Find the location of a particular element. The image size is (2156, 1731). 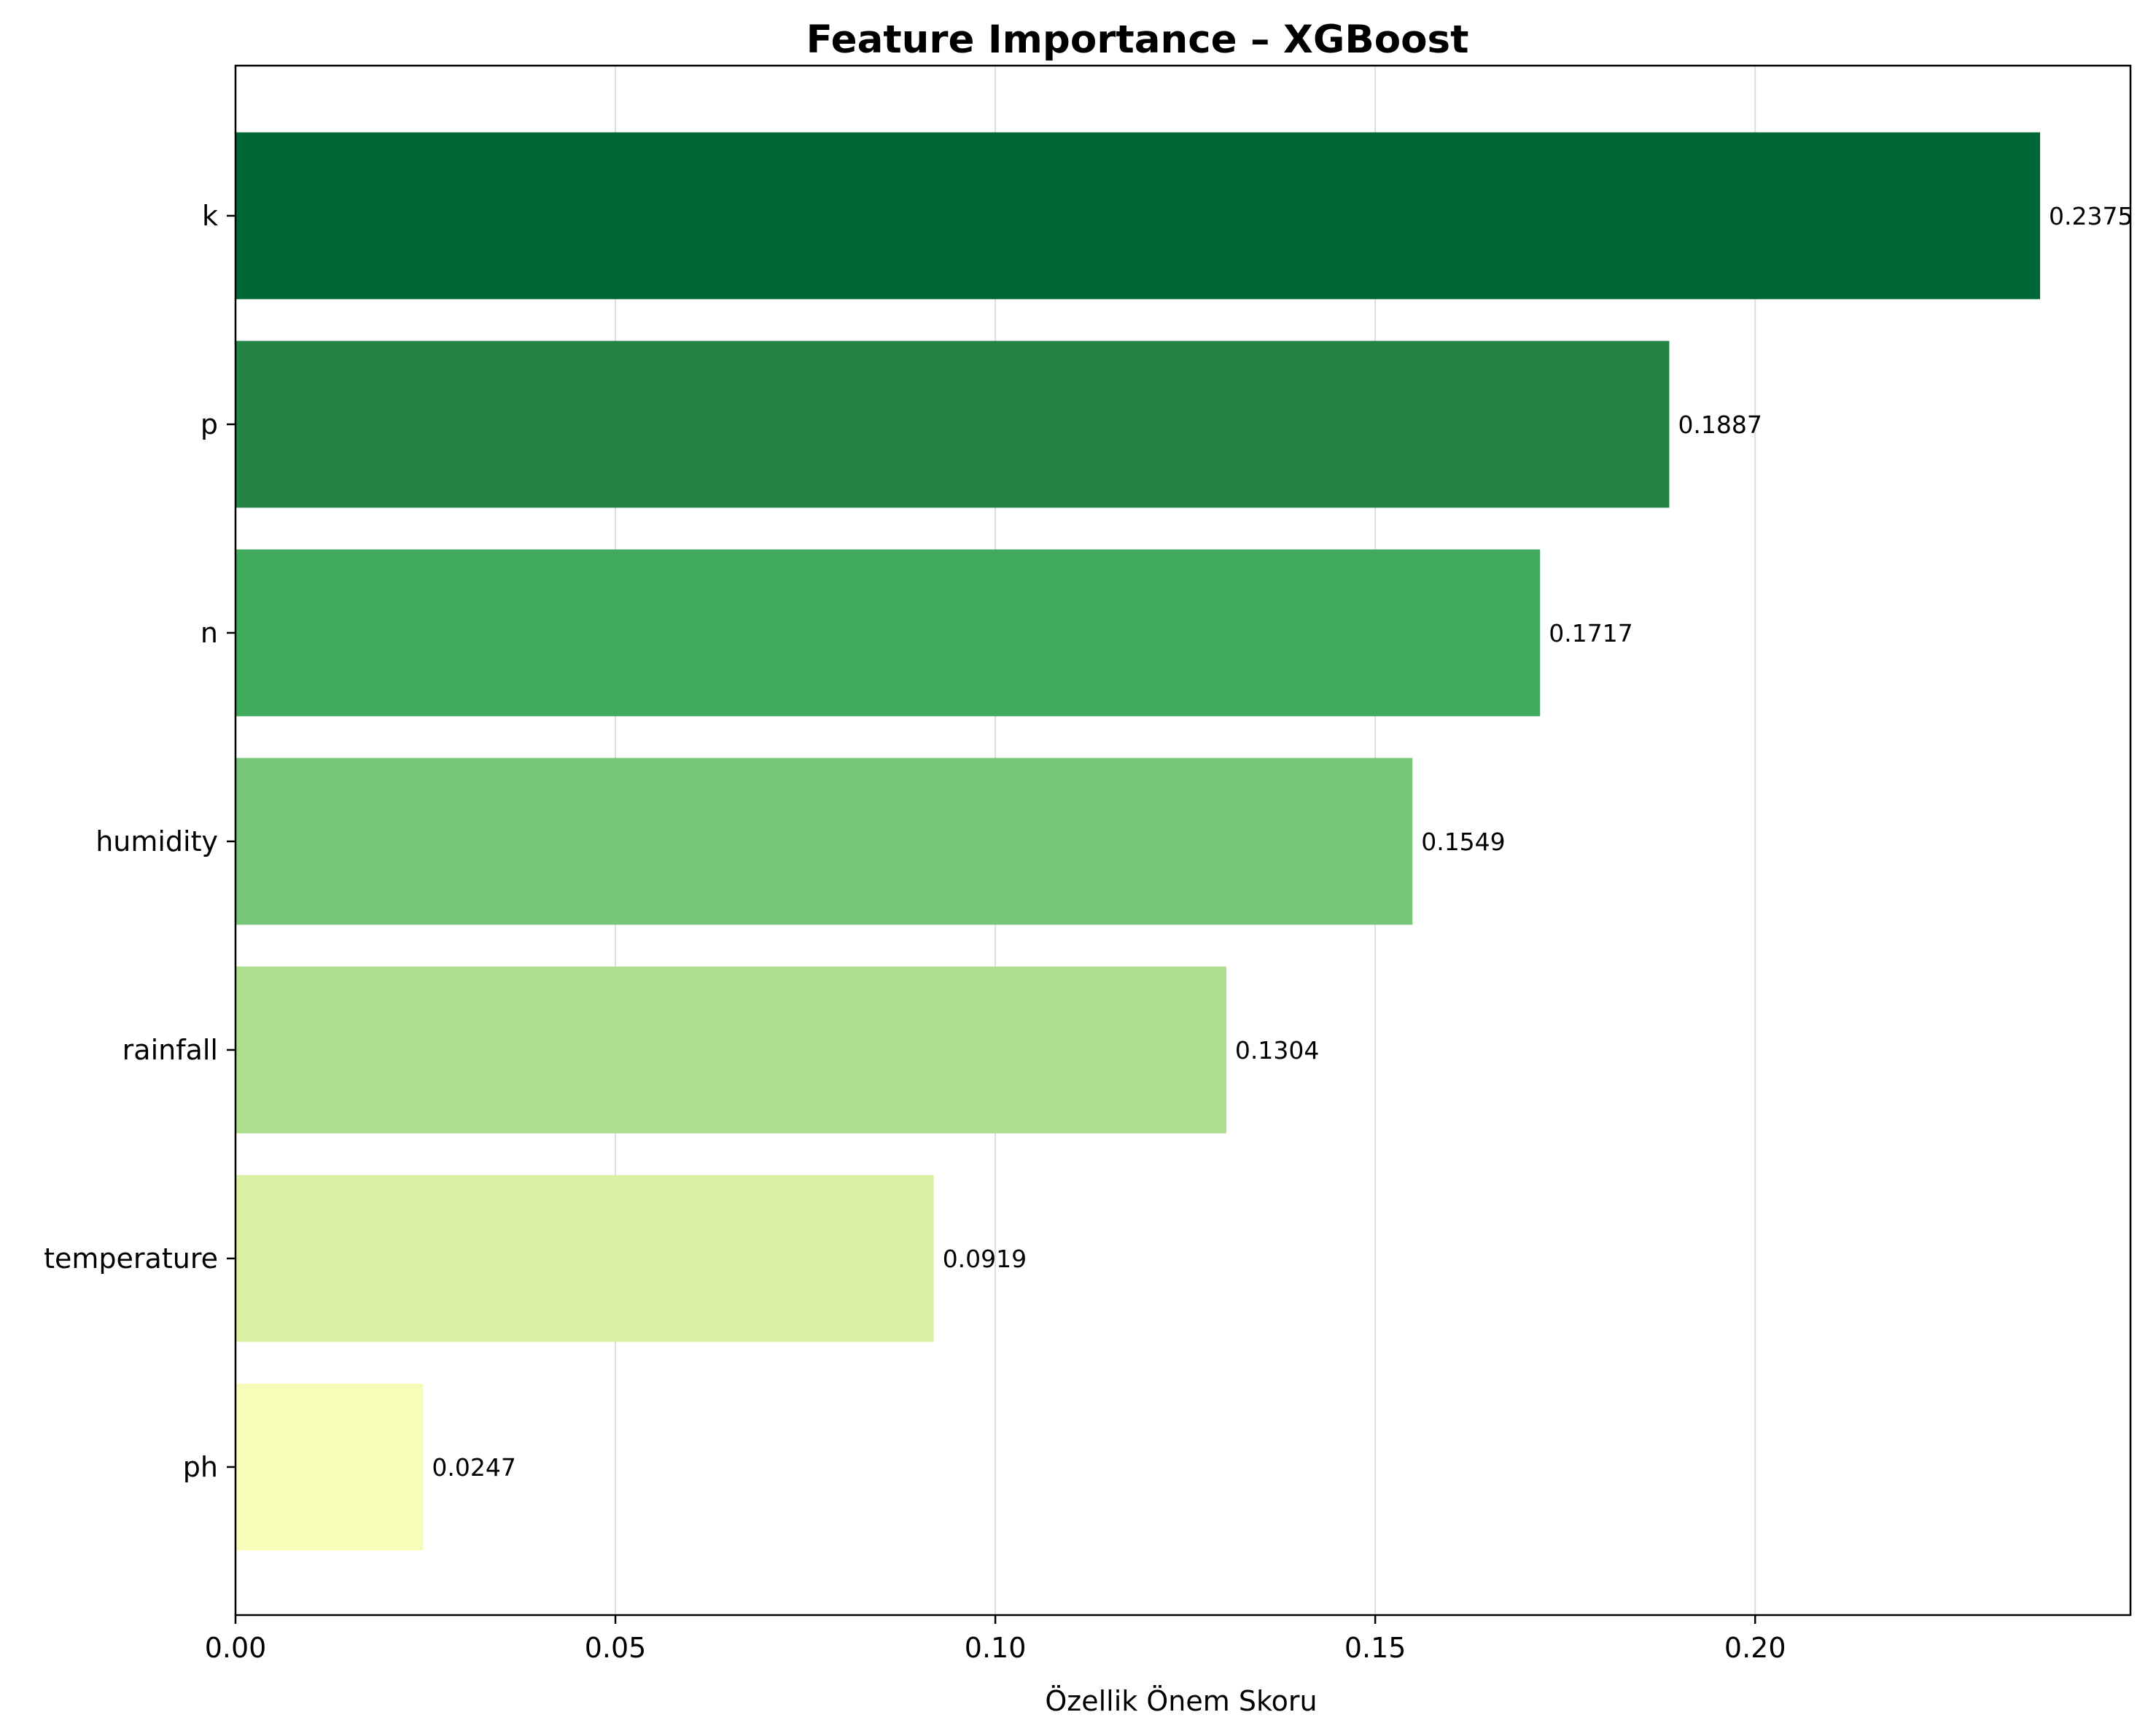

bar-n is located at coordinates (888, 633).